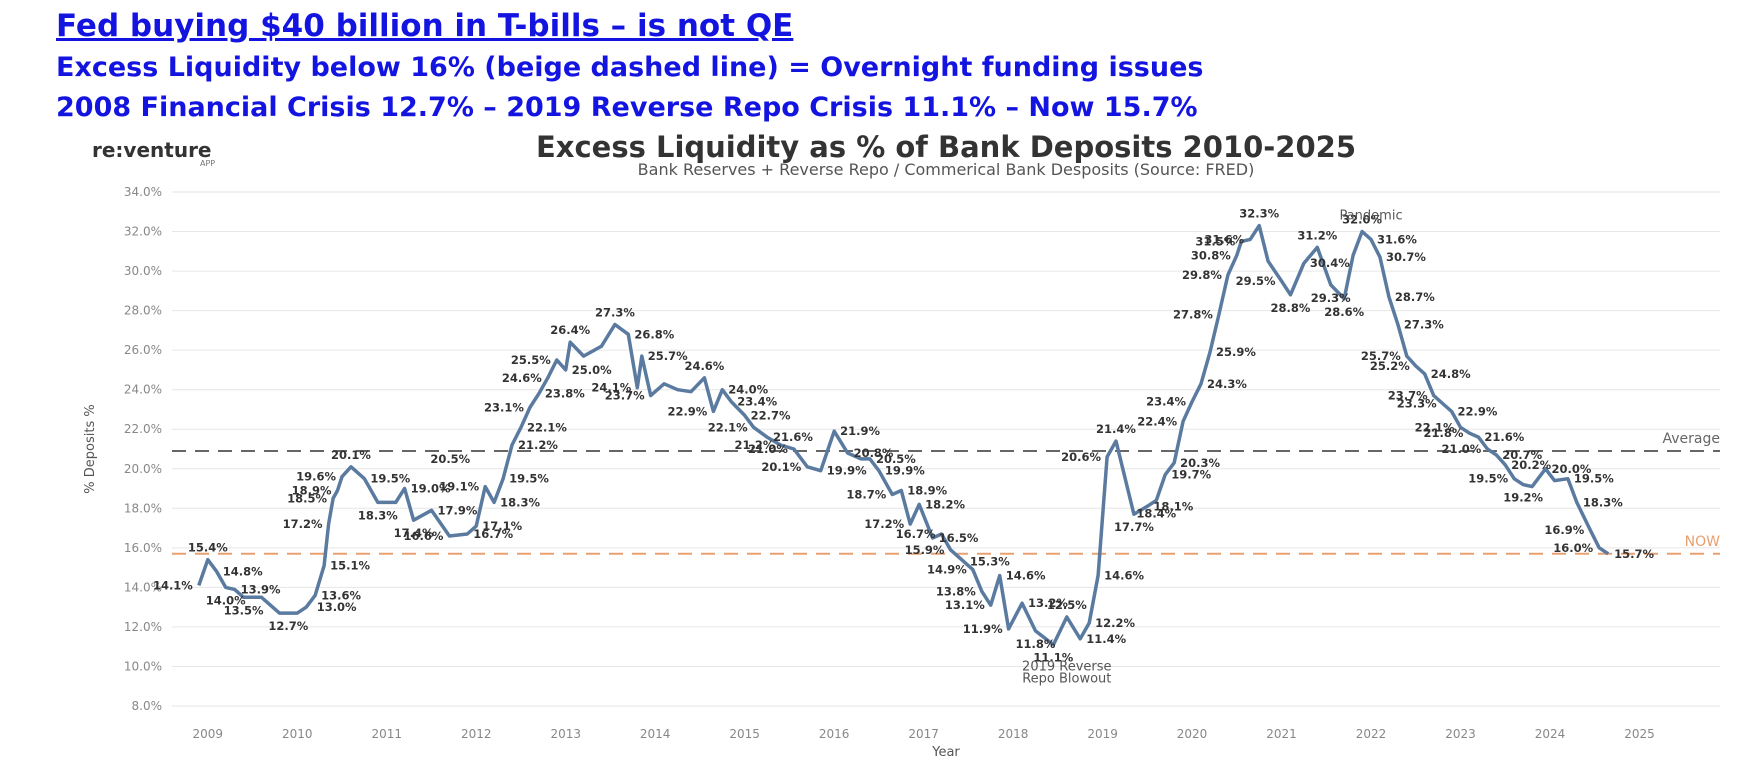  What do you see at coordinates (625, 396) in the screenshot?
I see `data-label: 23.7%` at bounding box center [625, 396].